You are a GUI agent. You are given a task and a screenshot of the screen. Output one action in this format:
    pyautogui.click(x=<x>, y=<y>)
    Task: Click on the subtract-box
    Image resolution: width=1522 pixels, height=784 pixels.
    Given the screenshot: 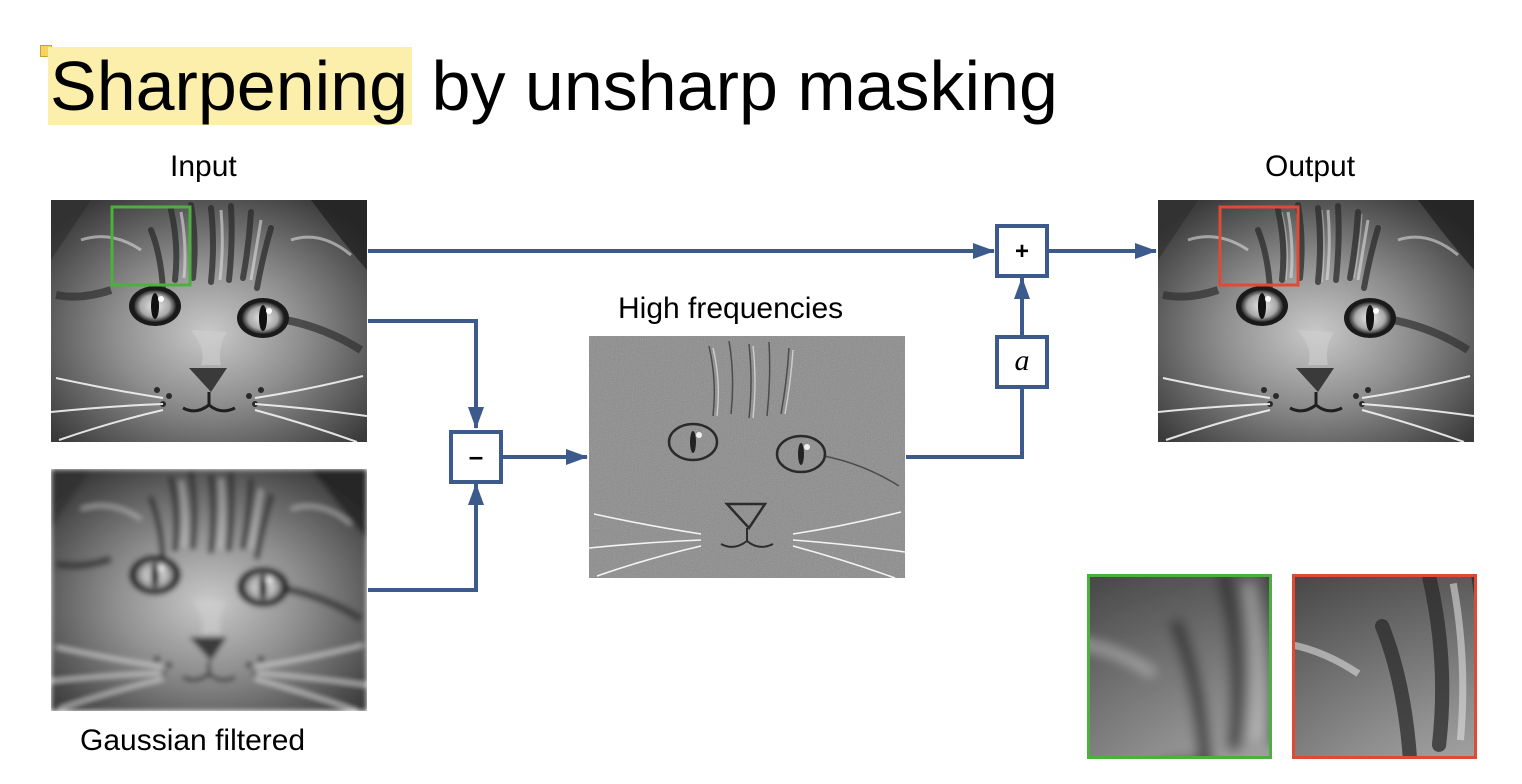 What is the action you would take?
    pyautogui.click(x=476, y=457)
    